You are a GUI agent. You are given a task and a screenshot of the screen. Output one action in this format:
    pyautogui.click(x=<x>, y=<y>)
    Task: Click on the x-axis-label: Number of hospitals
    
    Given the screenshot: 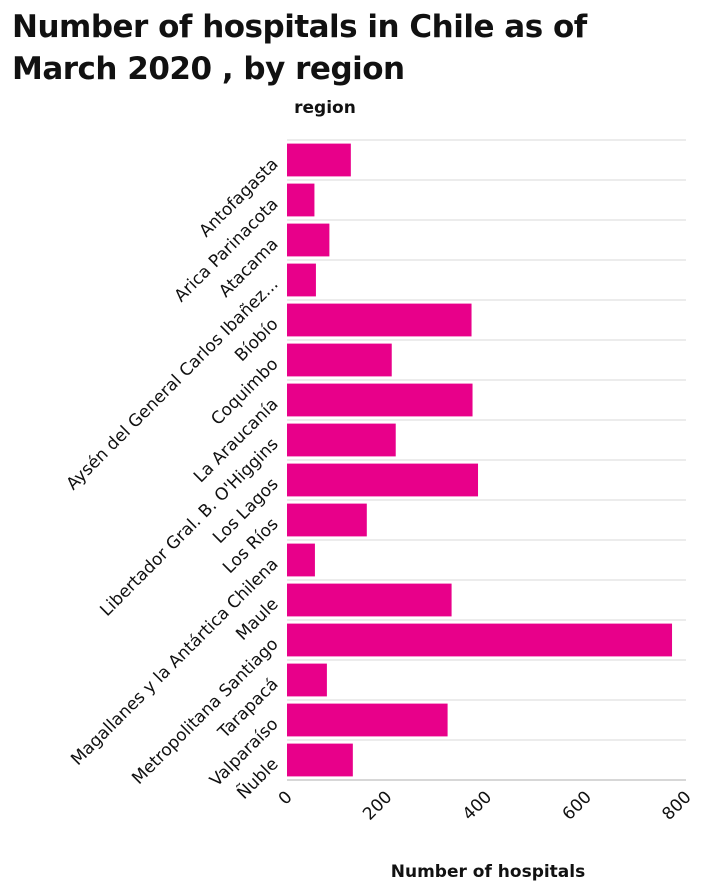 What is the action you would take?
    pyautogui.click(x=488, y=872)
    